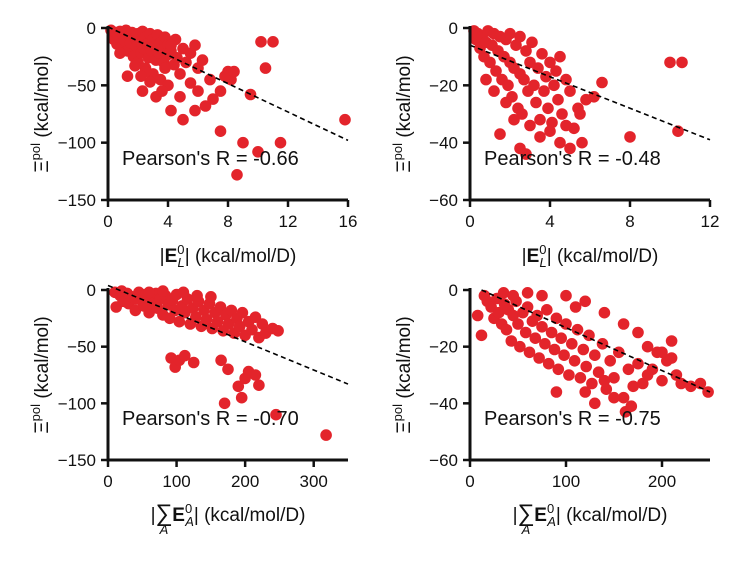  What do you see at coordinates (228, 334) in the screenshot?
I see `fit-line` at bounding box center [228, 334].